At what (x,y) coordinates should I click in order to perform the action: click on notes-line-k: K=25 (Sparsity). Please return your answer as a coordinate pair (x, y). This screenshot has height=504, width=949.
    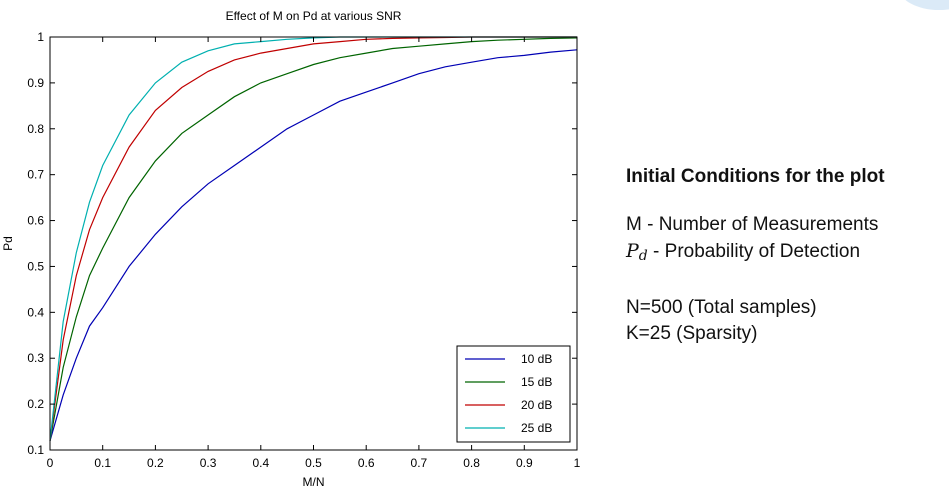
    Looking at the image, I should click on (692, 333).